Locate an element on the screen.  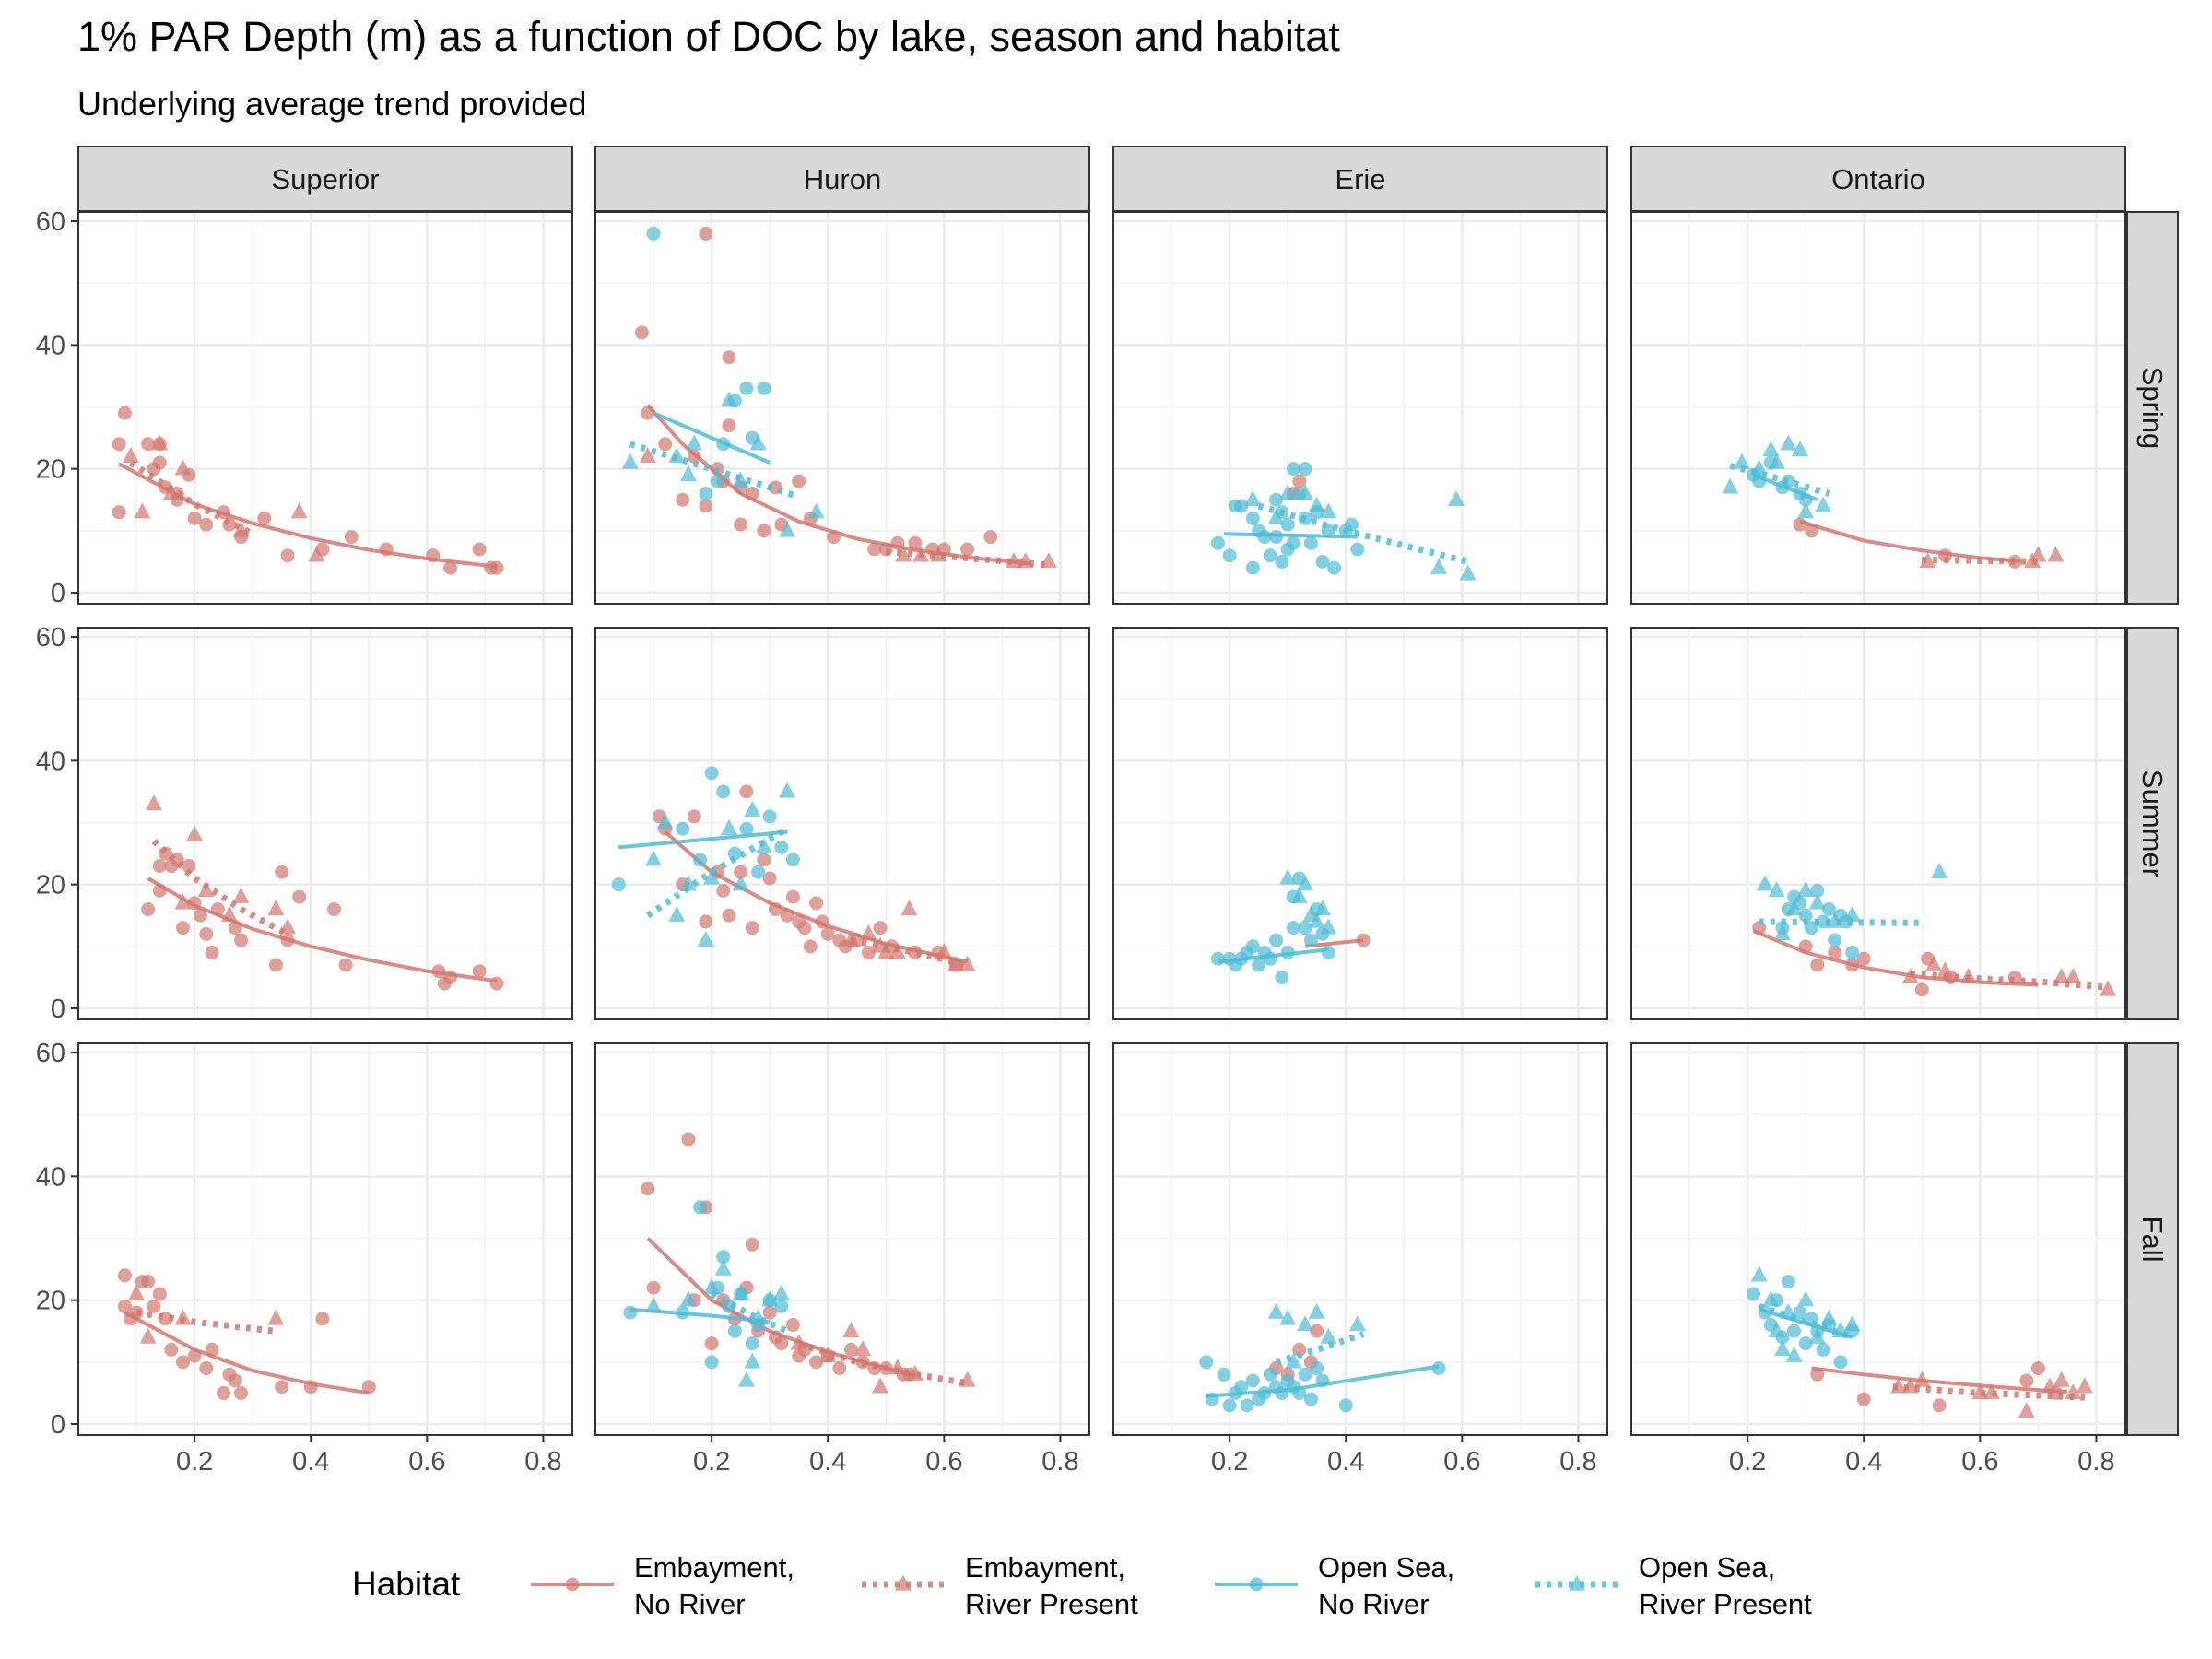
x-tick-label: 0.2 is located at coordinates (1747, 1462).